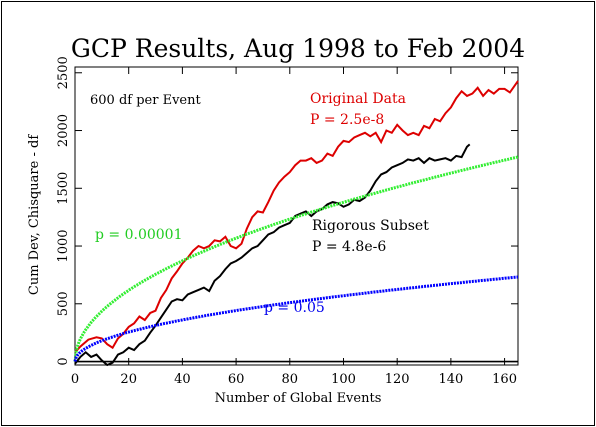 Image resolution: width=596 pixels, height=427 pixels. I want to click on y-tick-label: 500, so click(63, 303).